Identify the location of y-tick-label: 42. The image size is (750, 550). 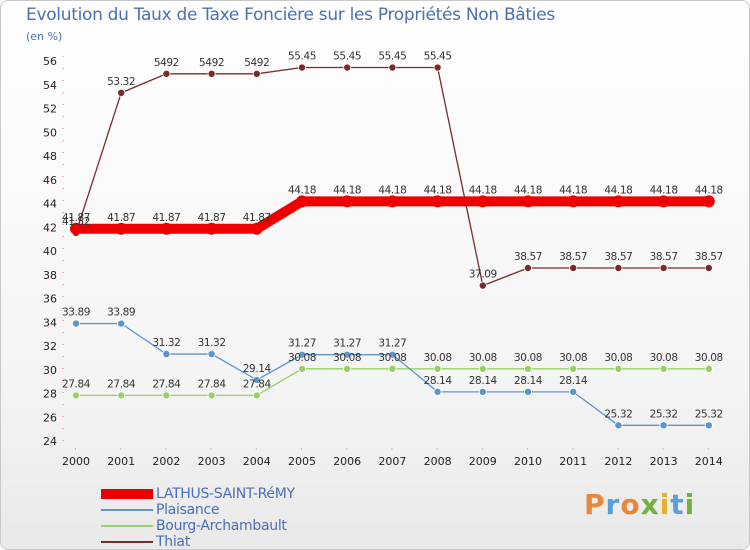
(50, 227).